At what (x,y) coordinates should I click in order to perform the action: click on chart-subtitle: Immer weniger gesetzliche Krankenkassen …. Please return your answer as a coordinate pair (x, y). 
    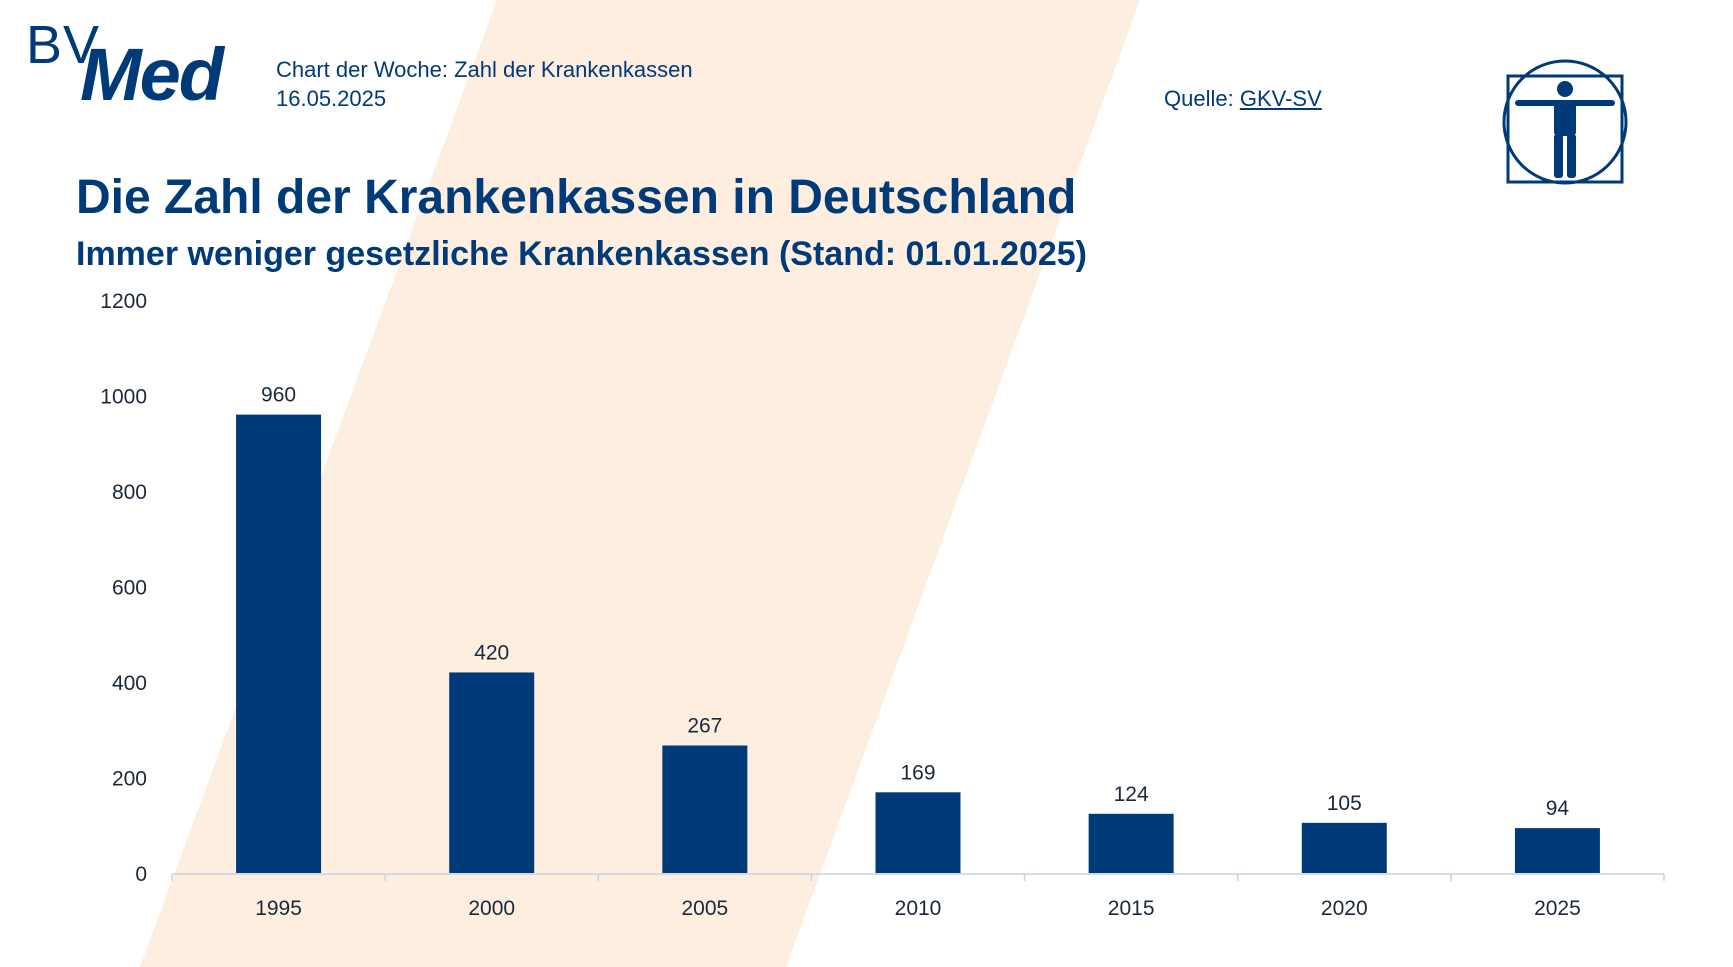
    Looking at the image, I should click on (582, 254).